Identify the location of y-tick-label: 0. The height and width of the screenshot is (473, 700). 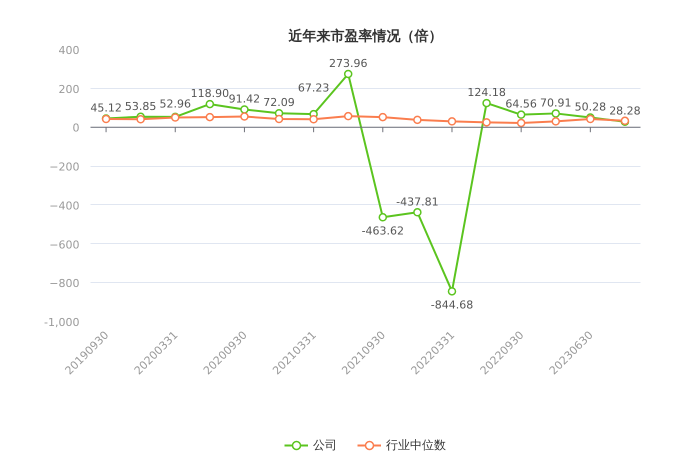
(76, 128).